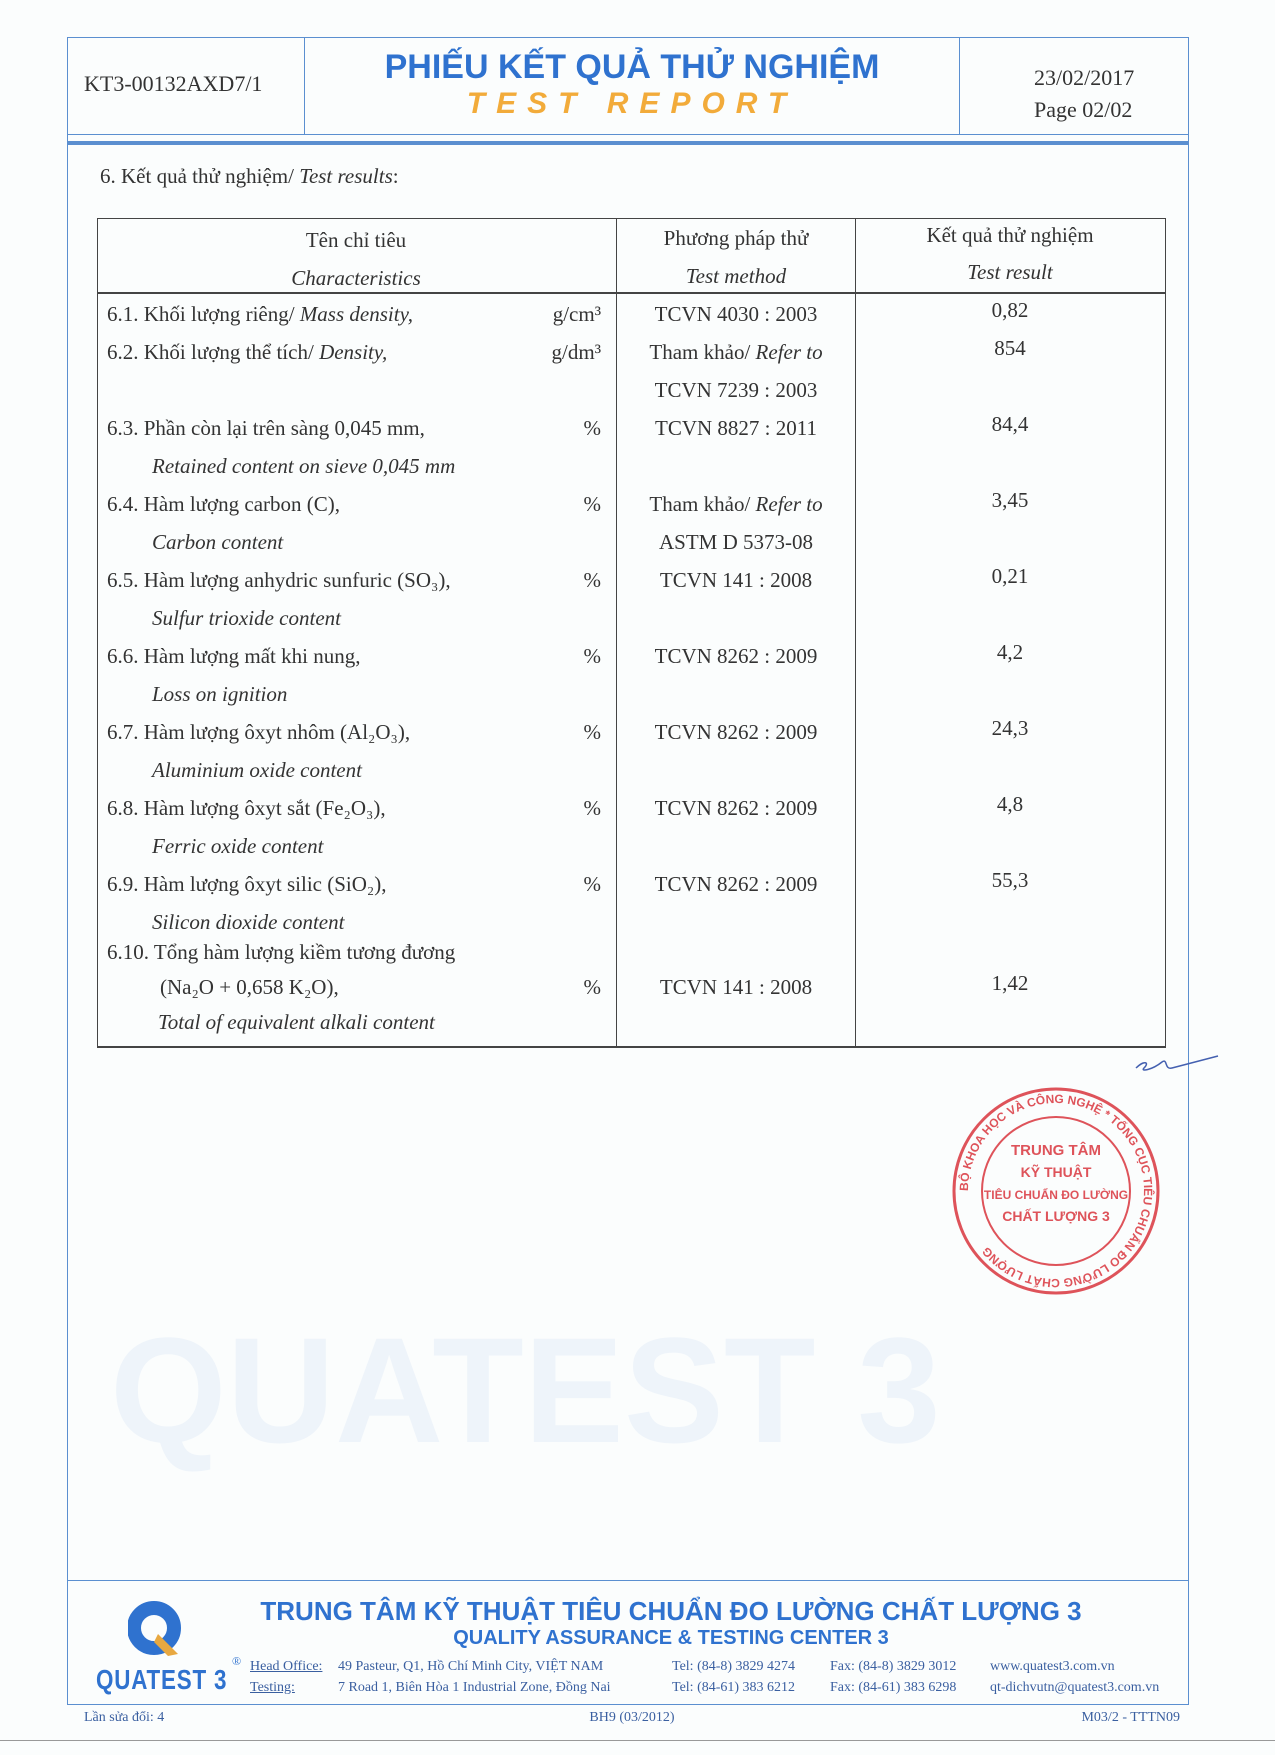 The image size is (1275, 1755). I want to click on stamp-inner-ring, so click(1056, 1191).